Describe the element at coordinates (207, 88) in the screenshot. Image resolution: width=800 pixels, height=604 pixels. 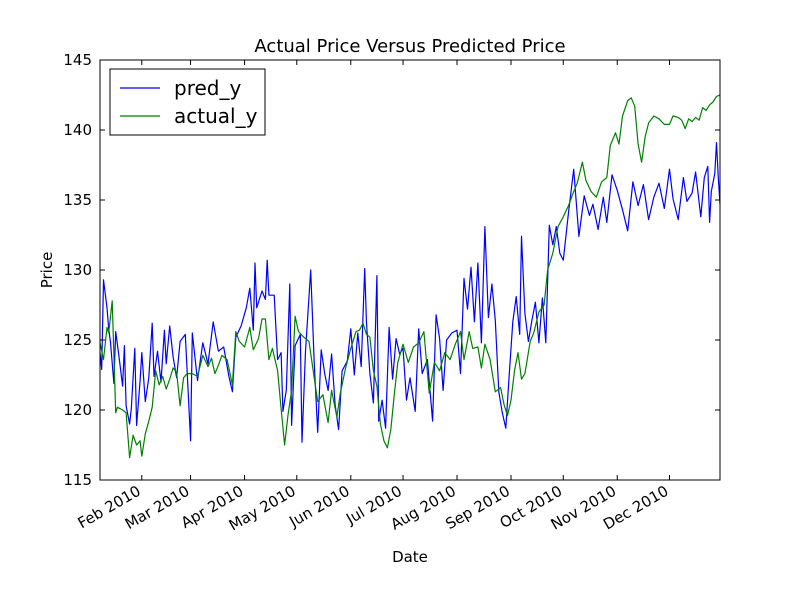
I see `legend-label-pred-y: pred_y` at that location.